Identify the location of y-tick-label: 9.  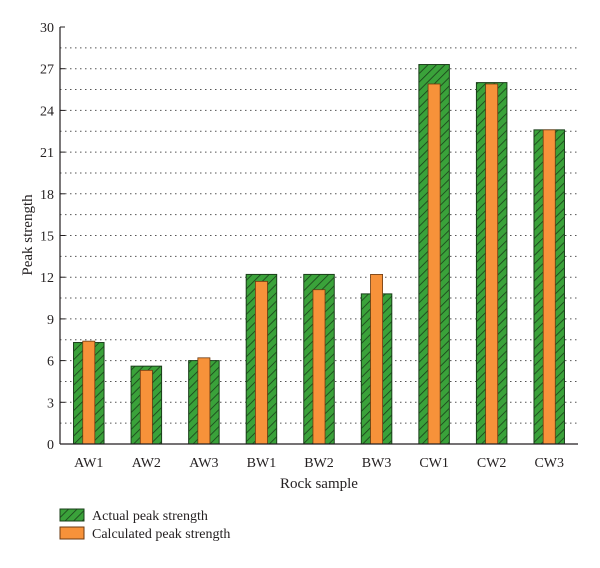
(50, 320).